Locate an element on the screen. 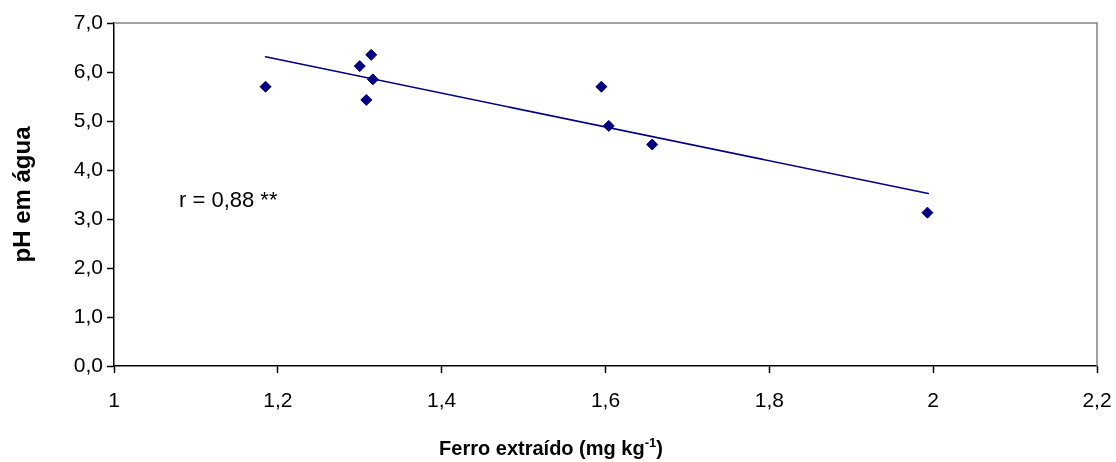 Image resolution: width=1116 pixels, height=462 pixels. y-tick-label: 1,0 is located at coordinates (88, 315).